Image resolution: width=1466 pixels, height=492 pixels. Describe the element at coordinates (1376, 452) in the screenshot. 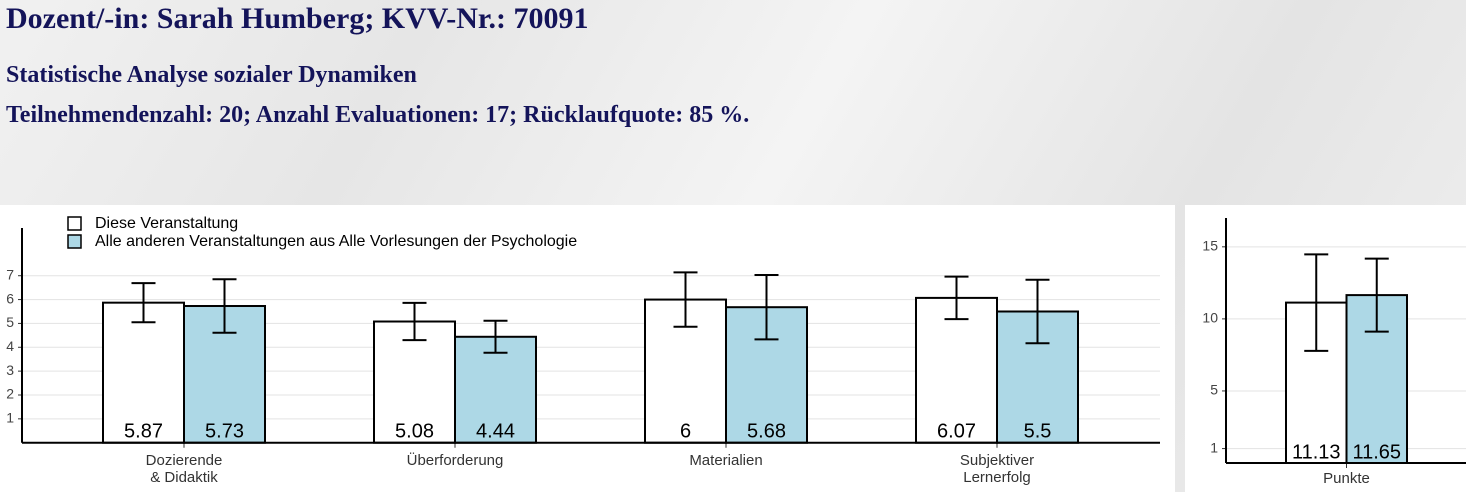

I see `value-label: 11.65` at that location.